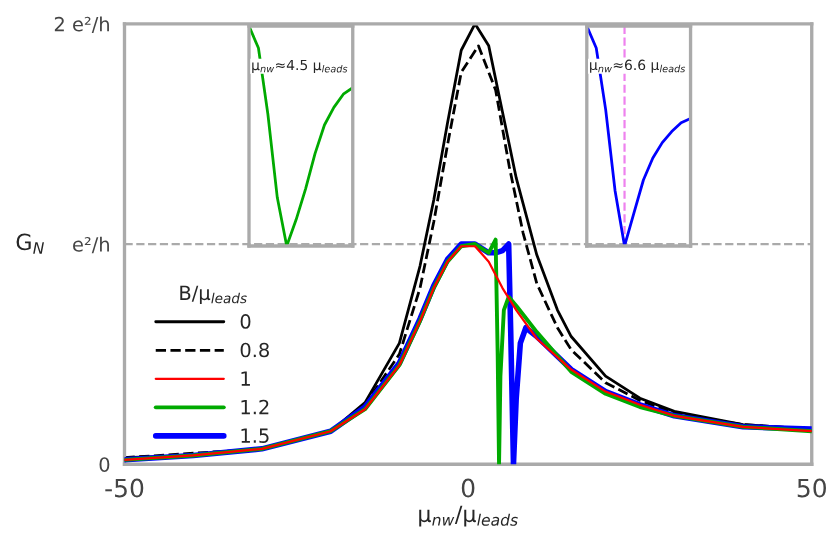  Describe the element at coordinates (468, 516) in the screenshot. I see `x-axis-title: μ$_{nw}$/μ$_{leads}$` at that location.